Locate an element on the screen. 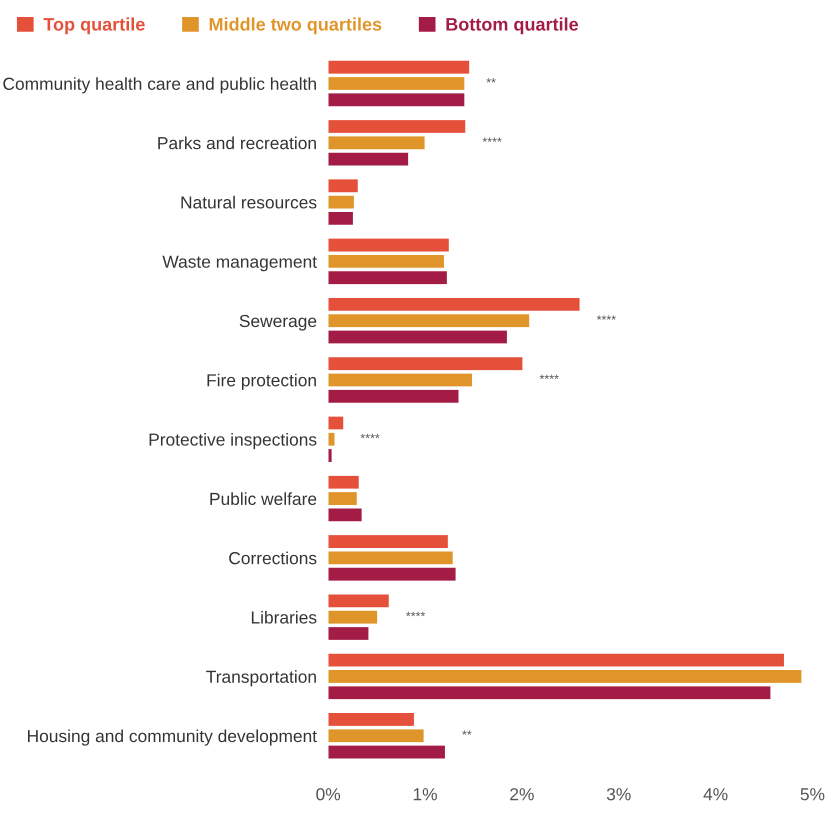  y-tick-label: Fire protection is located at coordinates (262, 382).